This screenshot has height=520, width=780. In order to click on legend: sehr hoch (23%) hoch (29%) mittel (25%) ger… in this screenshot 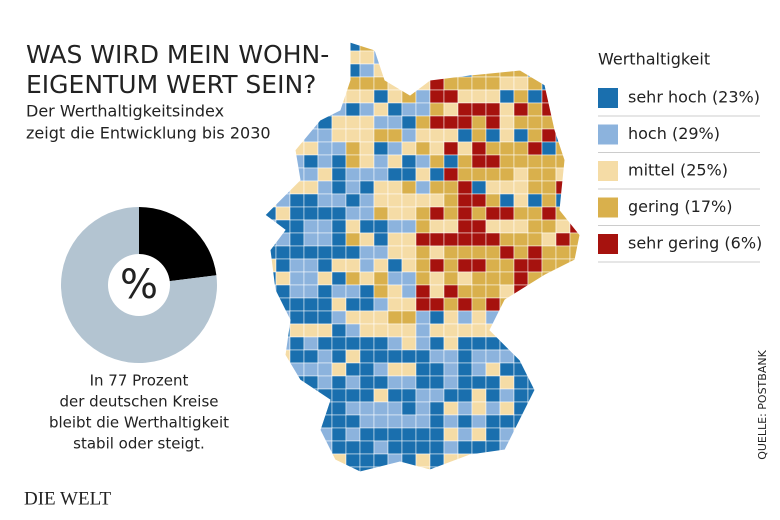, I will do `click(680, 175)`.